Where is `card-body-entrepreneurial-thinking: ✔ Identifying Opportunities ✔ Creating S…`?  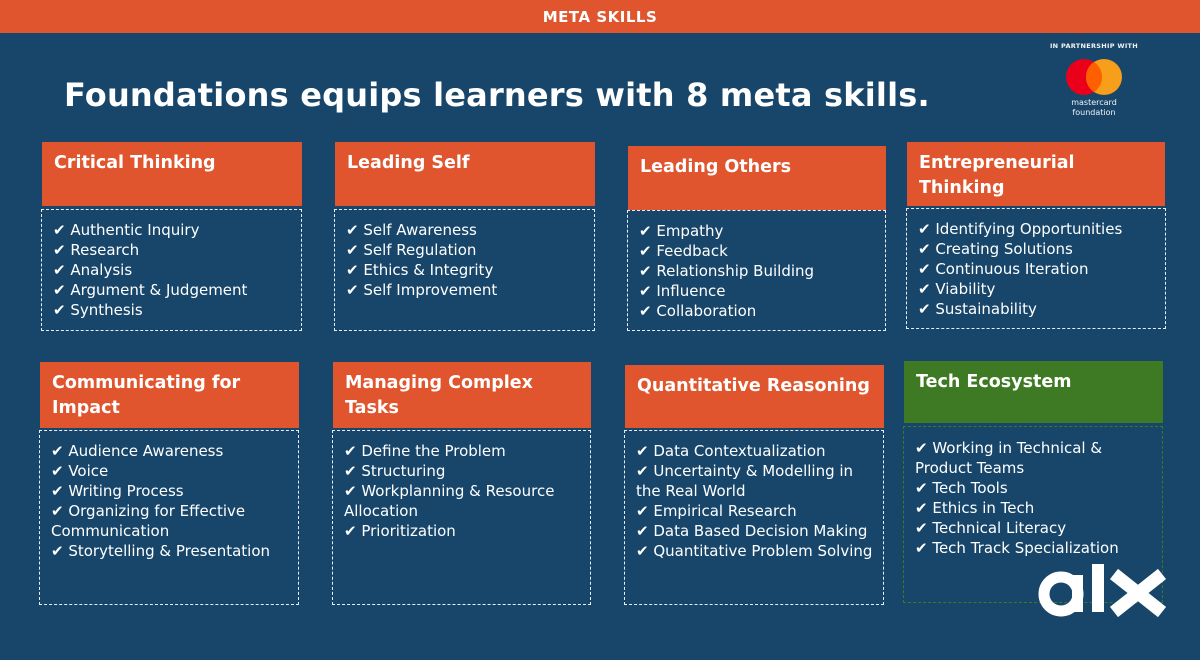
card-body-entrepreneurial-thinking: ✔ Identifying Opportunities ✔ Creating S… is located at coordinates (1036, 268).